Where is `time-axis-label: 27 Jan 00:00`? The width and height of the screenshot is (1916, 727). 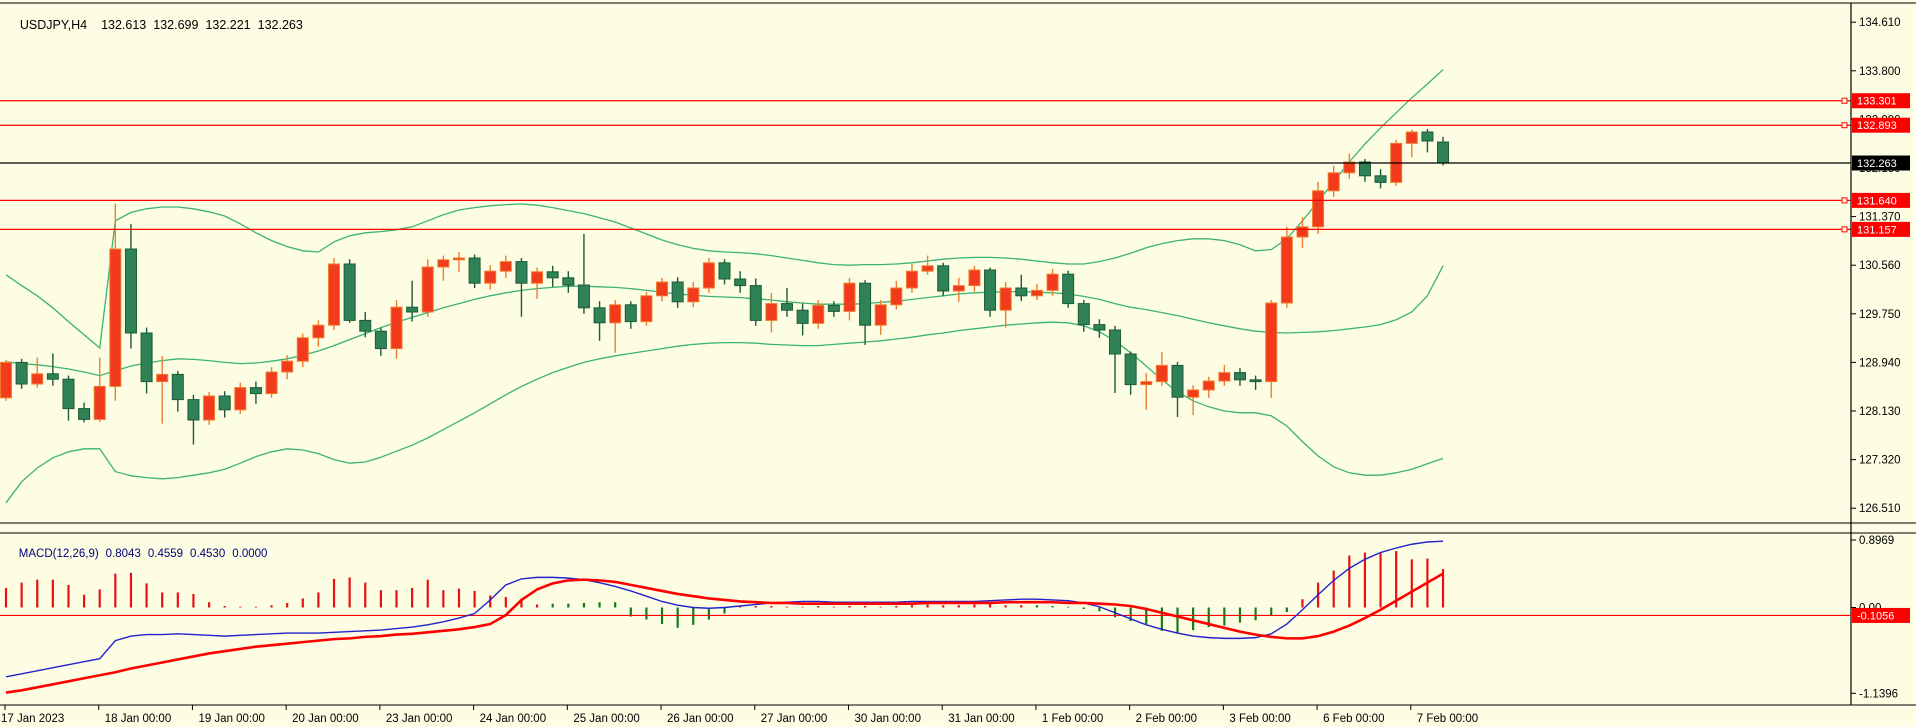 time-axis-label: 27 Jan 00:00 is located at coordinates (794, 719).